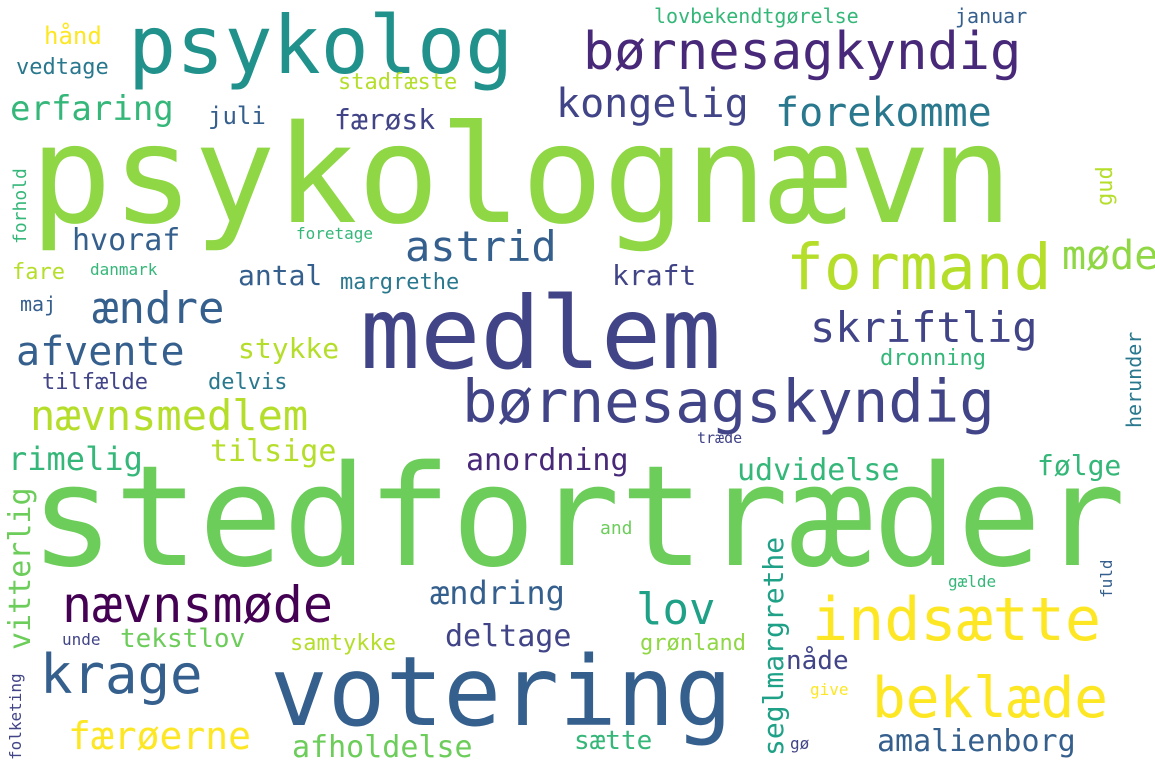 This screenshot has height=770, width=1155. Describe the element at coordinates (38, 304) in the screenshot. I see `word-maj: maj` at that location.